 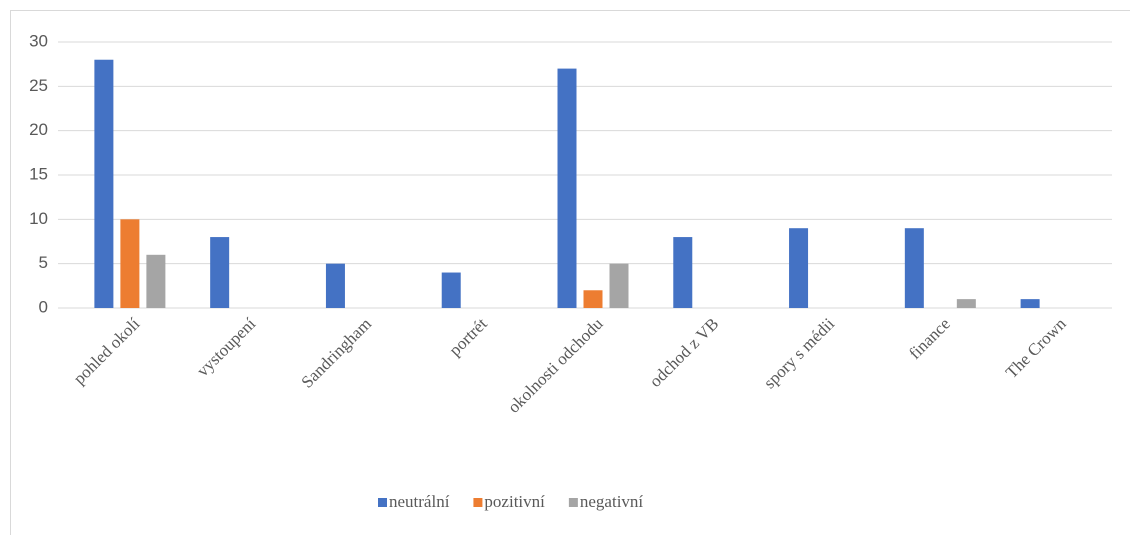 What do you see at coordinates (43, 262) in the screenshot?
I see `y-tick-label: 5` at bounding box center [43, 262].